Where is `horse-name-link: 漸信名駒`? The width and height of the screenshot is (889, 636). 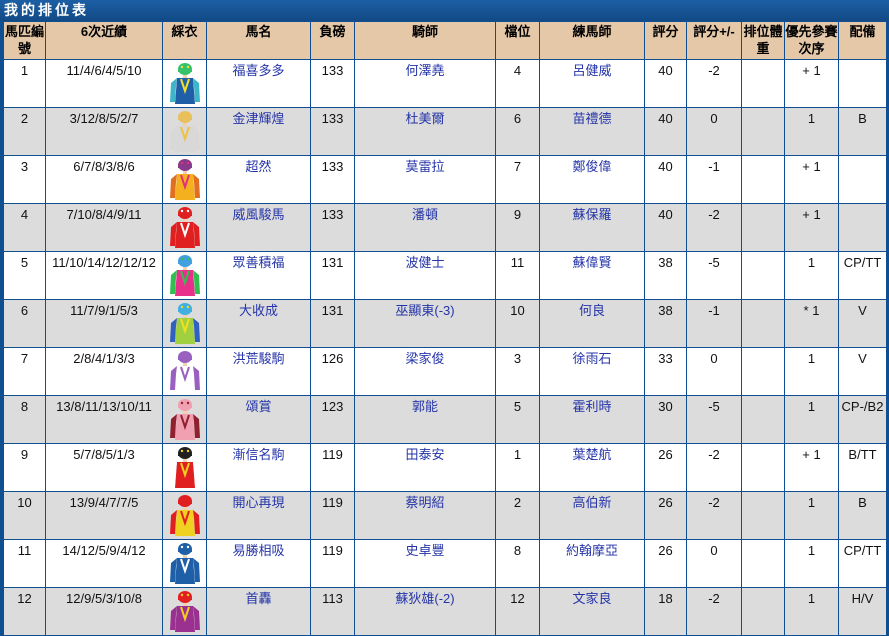
horse-name-link: 漸信名駒 is located at coordinates (258, 467).